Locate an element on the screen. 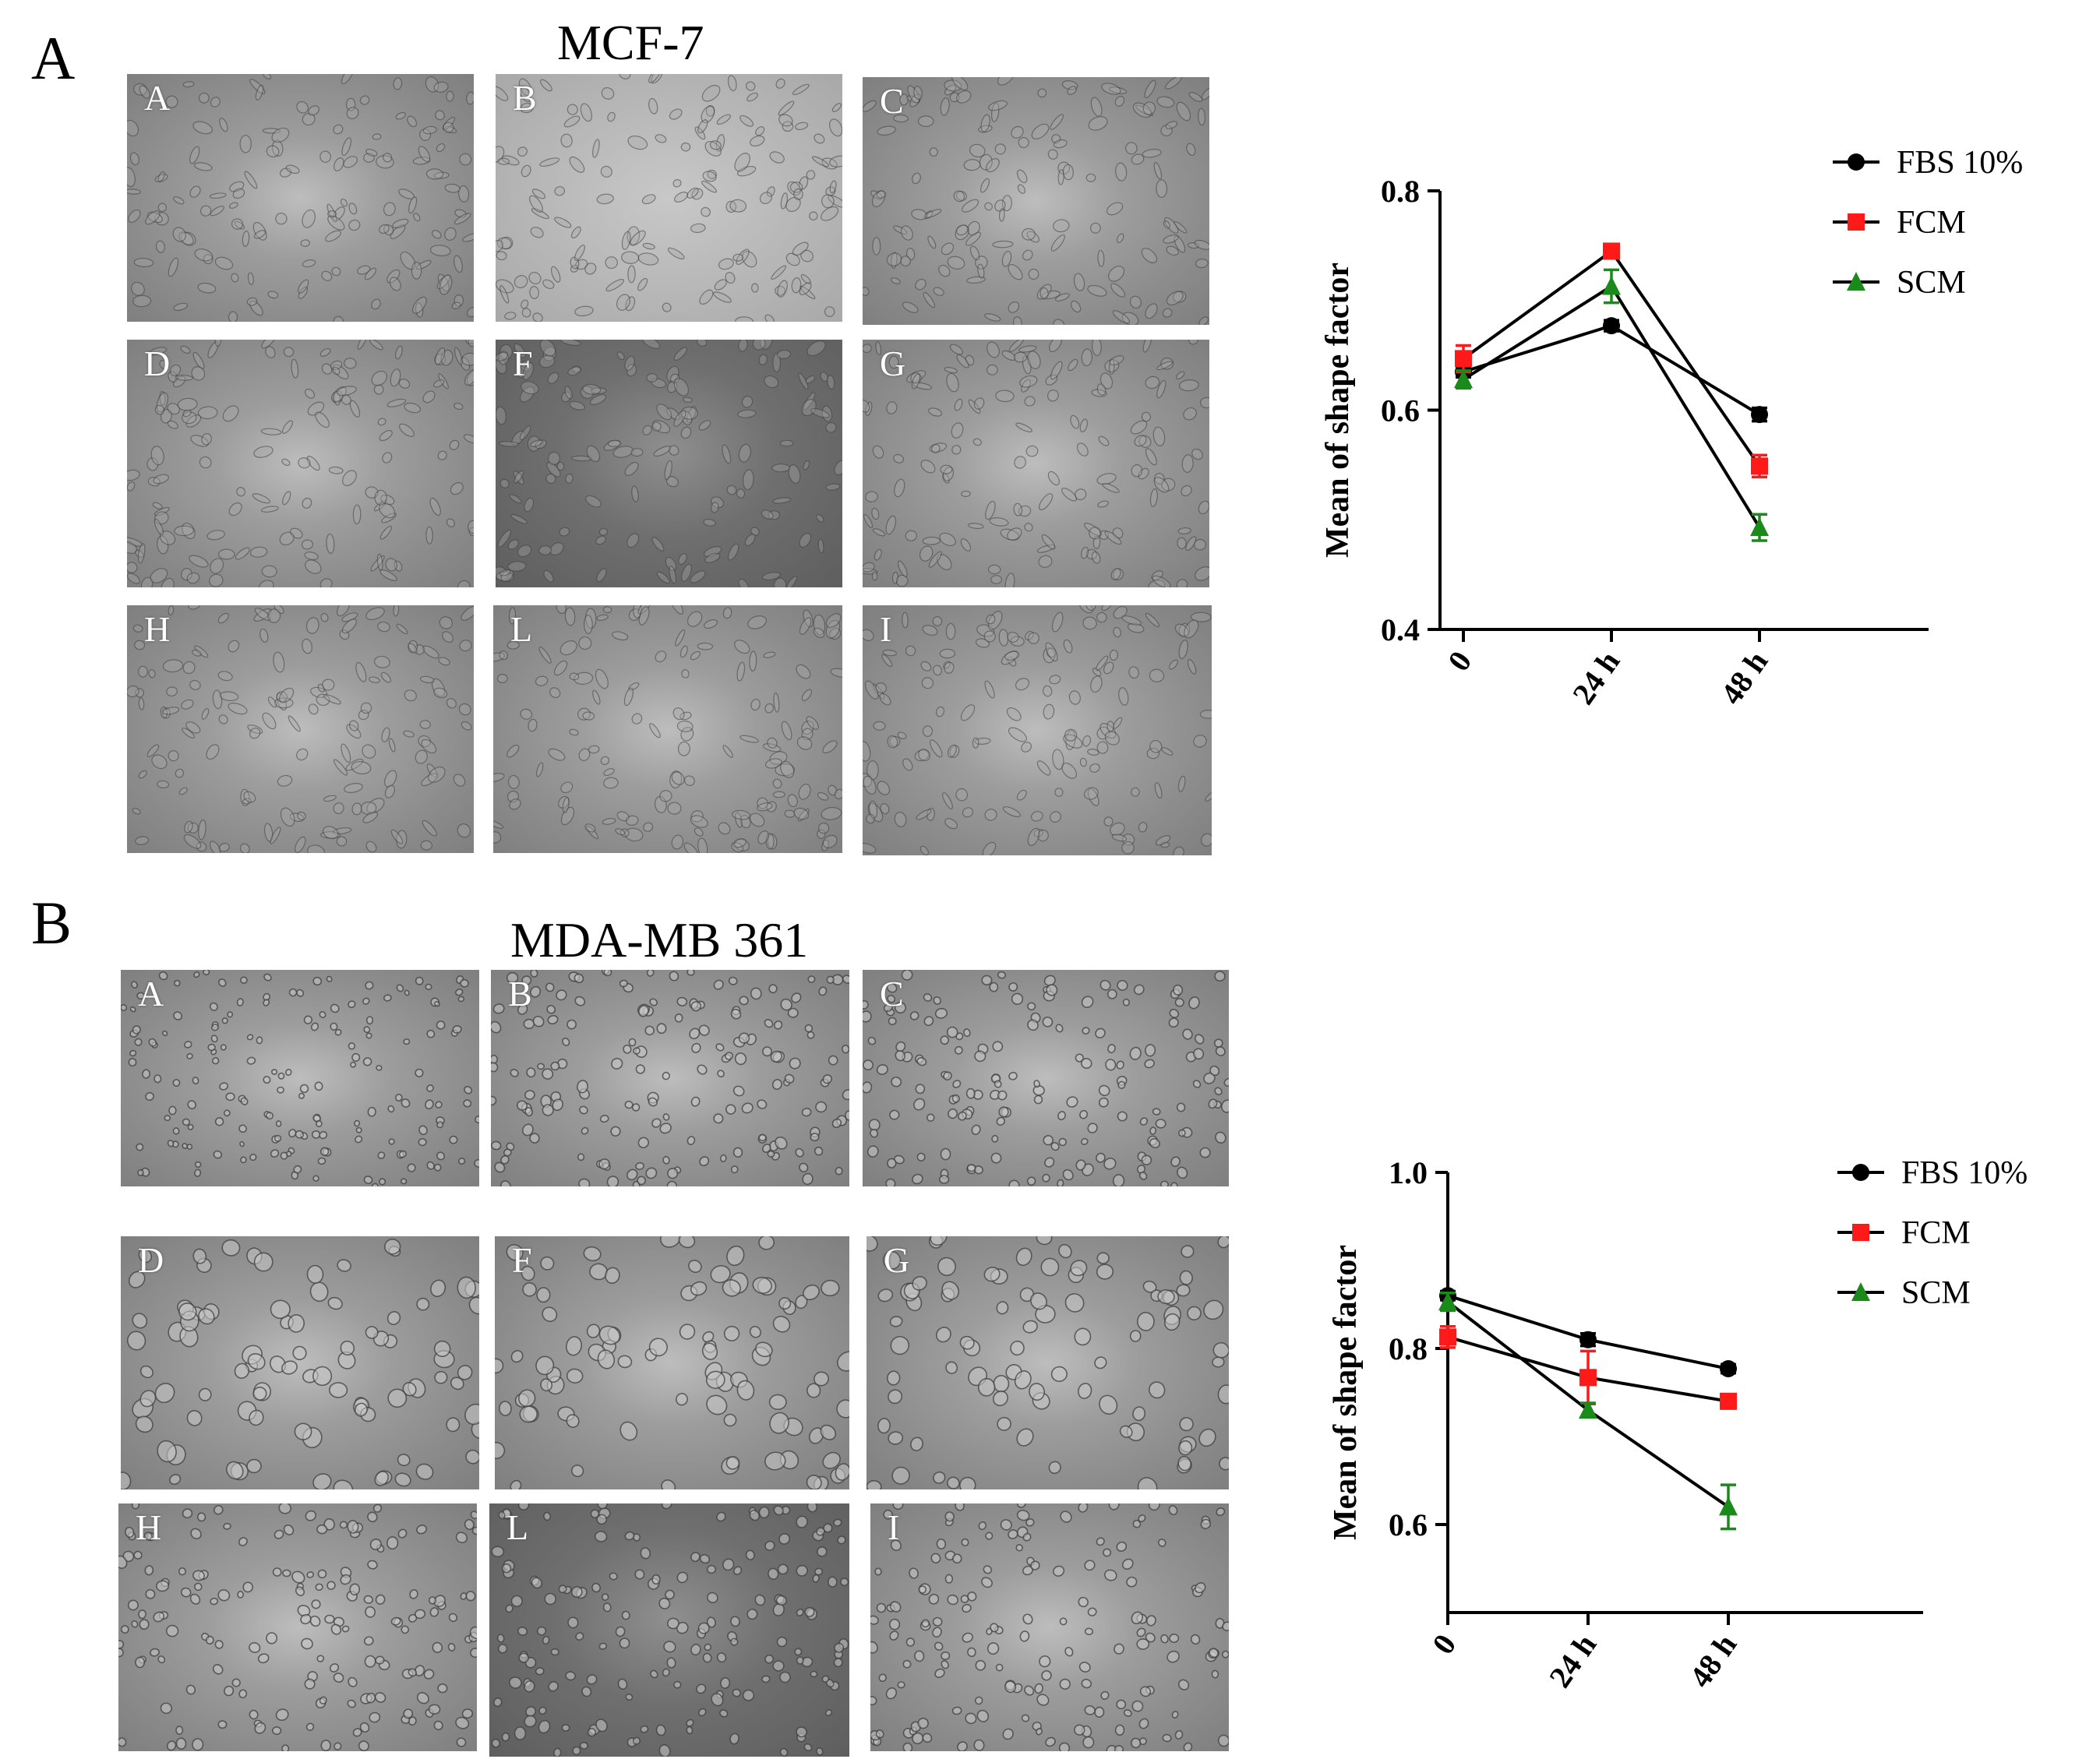  micrograph: A is located at coordinates (301, 198).